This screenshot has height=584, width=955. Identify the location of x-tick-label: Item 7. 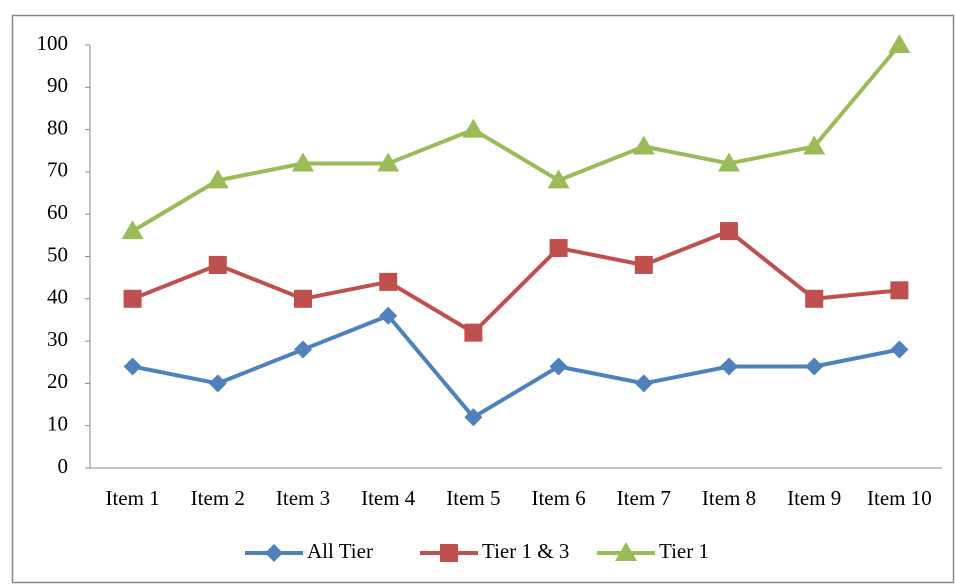
(644, 498).